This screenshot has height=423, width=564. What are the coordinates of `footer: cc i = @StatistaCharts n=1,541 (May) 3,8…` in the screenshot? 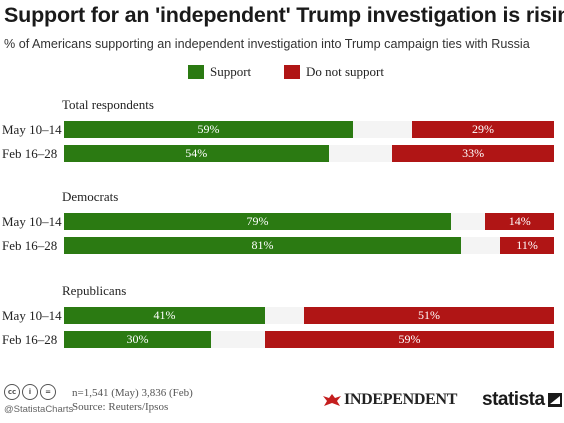 It's located at (282, 401).